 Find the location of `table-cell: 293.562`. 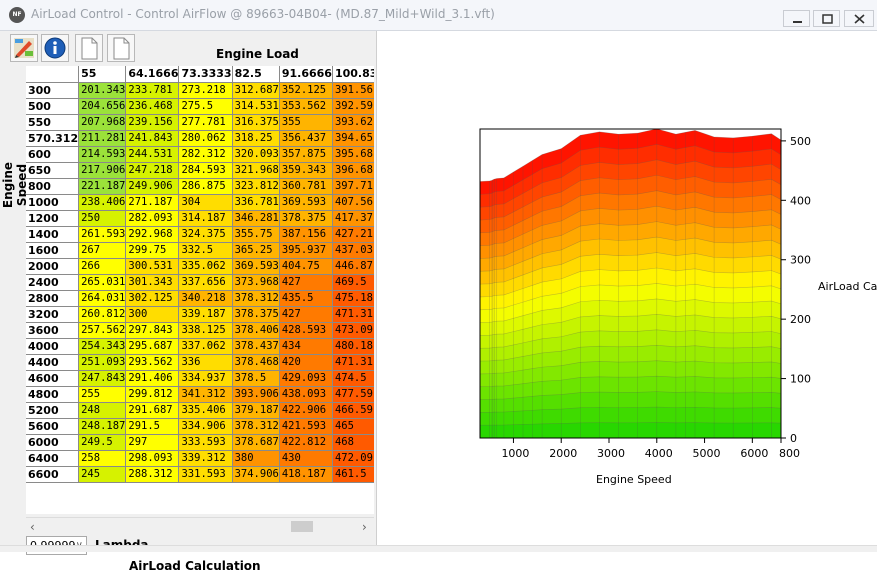

table-cell: 293.562 is located at coordinates (152, 362).